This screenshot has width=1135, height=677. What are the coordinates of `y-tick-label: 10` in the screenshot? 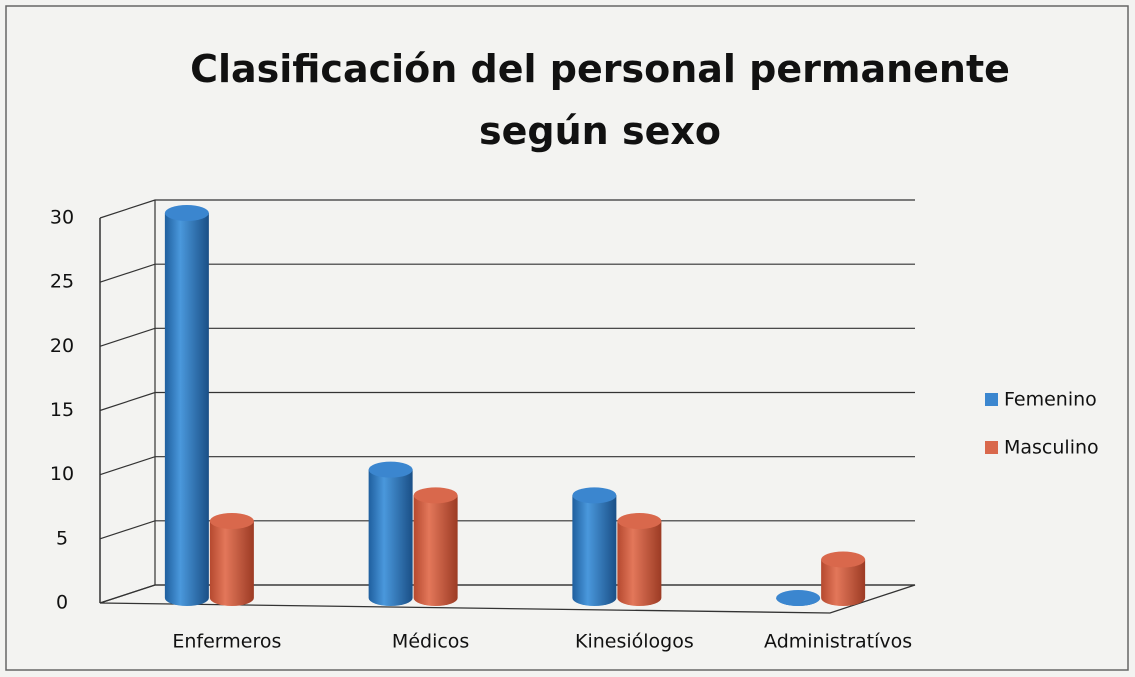 It's located at (62, 474).